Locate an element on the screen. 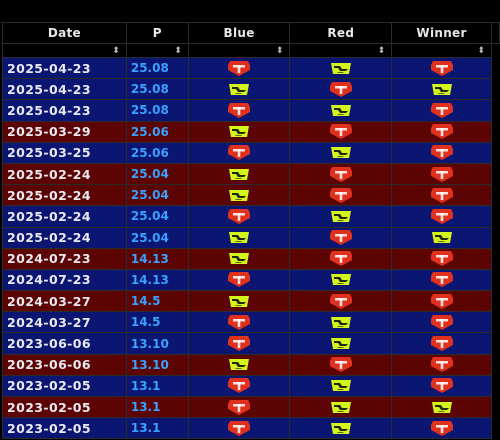 The height and width of the screenshot is (440, 500). sort-row: ⬍ ⬍ ⬍ ⬍ ⬍ is located at coordinates (251, 50).